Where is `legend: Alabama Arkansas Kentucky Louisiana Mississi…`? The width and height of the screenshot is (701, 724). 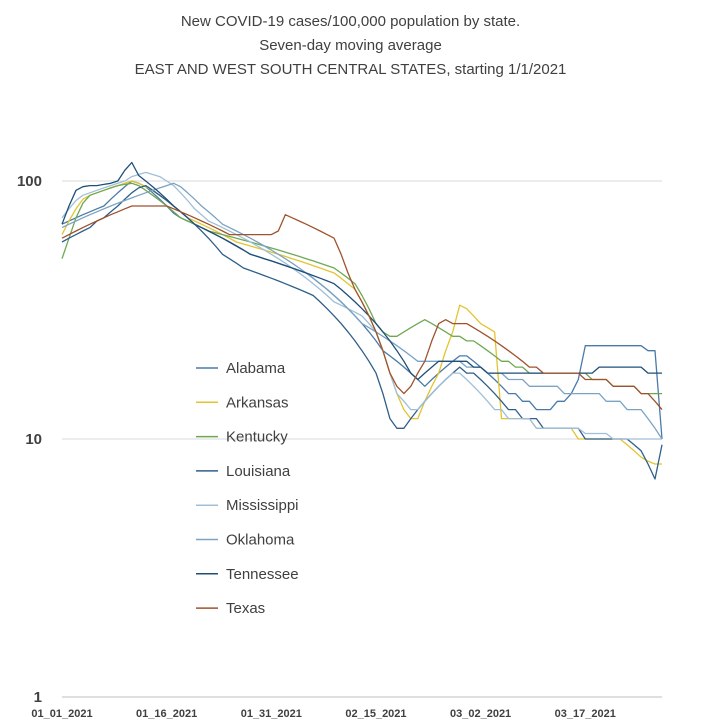 legend: Alabama Arkansas Kentucky Louisiana Mississi… is located at coordinates (247, 488).